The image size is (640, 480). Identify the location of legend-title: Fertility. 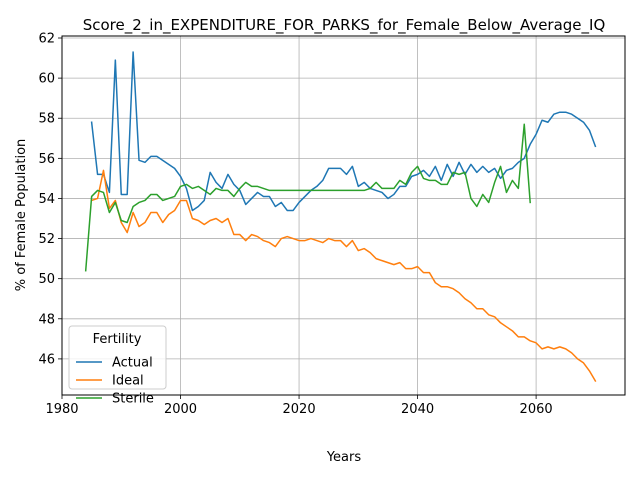
(117, 339).